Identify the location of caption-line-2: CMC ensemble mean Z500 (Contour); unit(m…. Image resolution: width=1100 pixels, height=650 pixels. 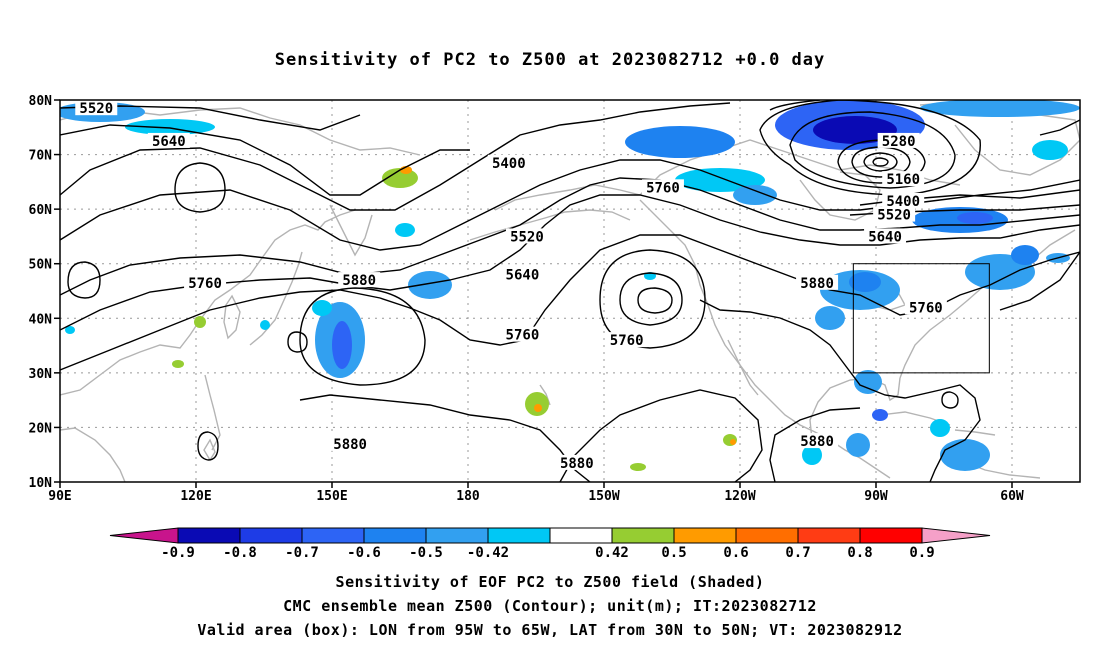
(550, 606).